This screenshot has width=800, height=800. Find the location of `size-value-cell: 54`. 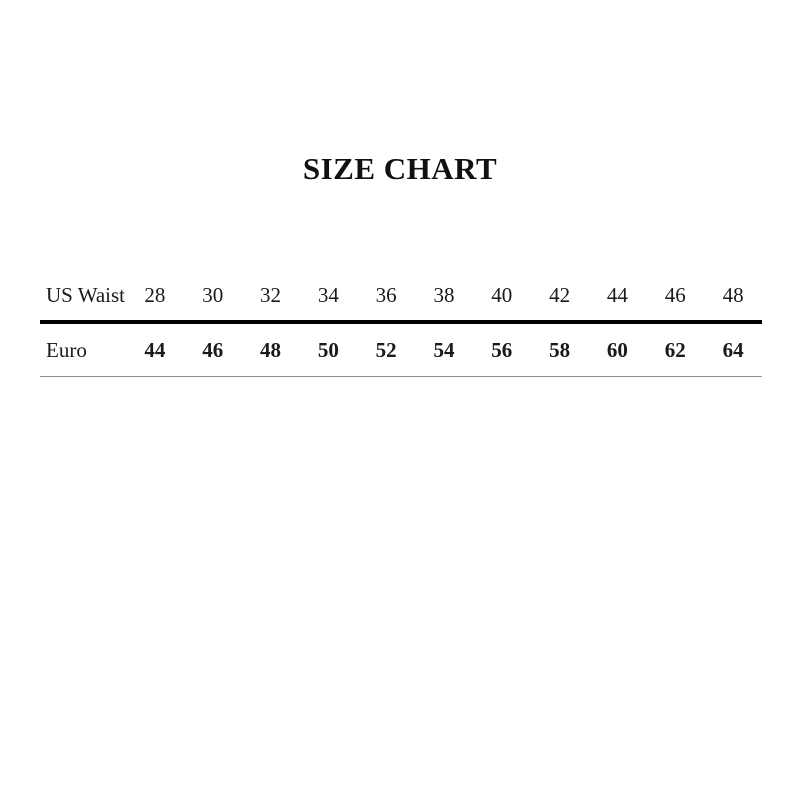

size-value-cell: 54 is located at coordinates (444, 349).